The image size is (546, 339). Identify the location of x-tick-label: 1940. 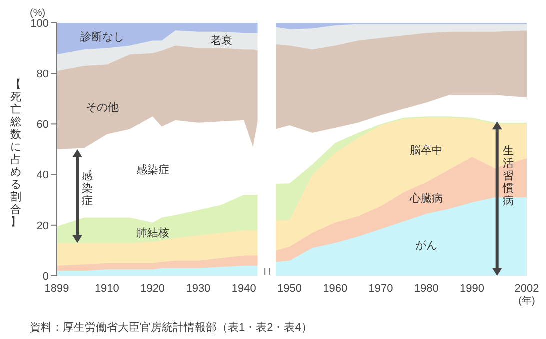
(244, 288).